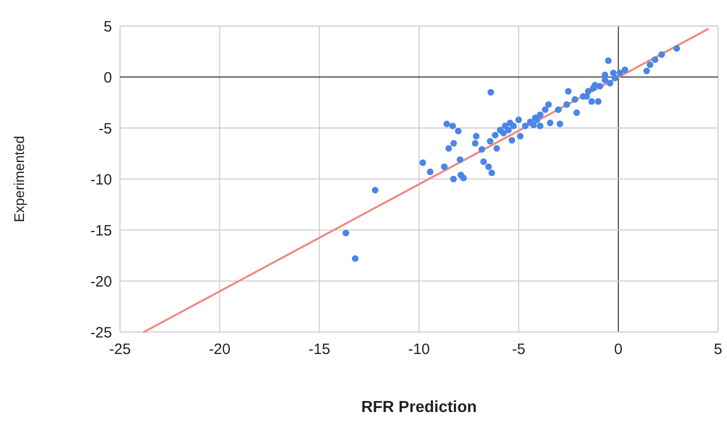  Describe the element at coordinates (419, 349) in the screenshot. I see `x-tick-label: -10` at that location.